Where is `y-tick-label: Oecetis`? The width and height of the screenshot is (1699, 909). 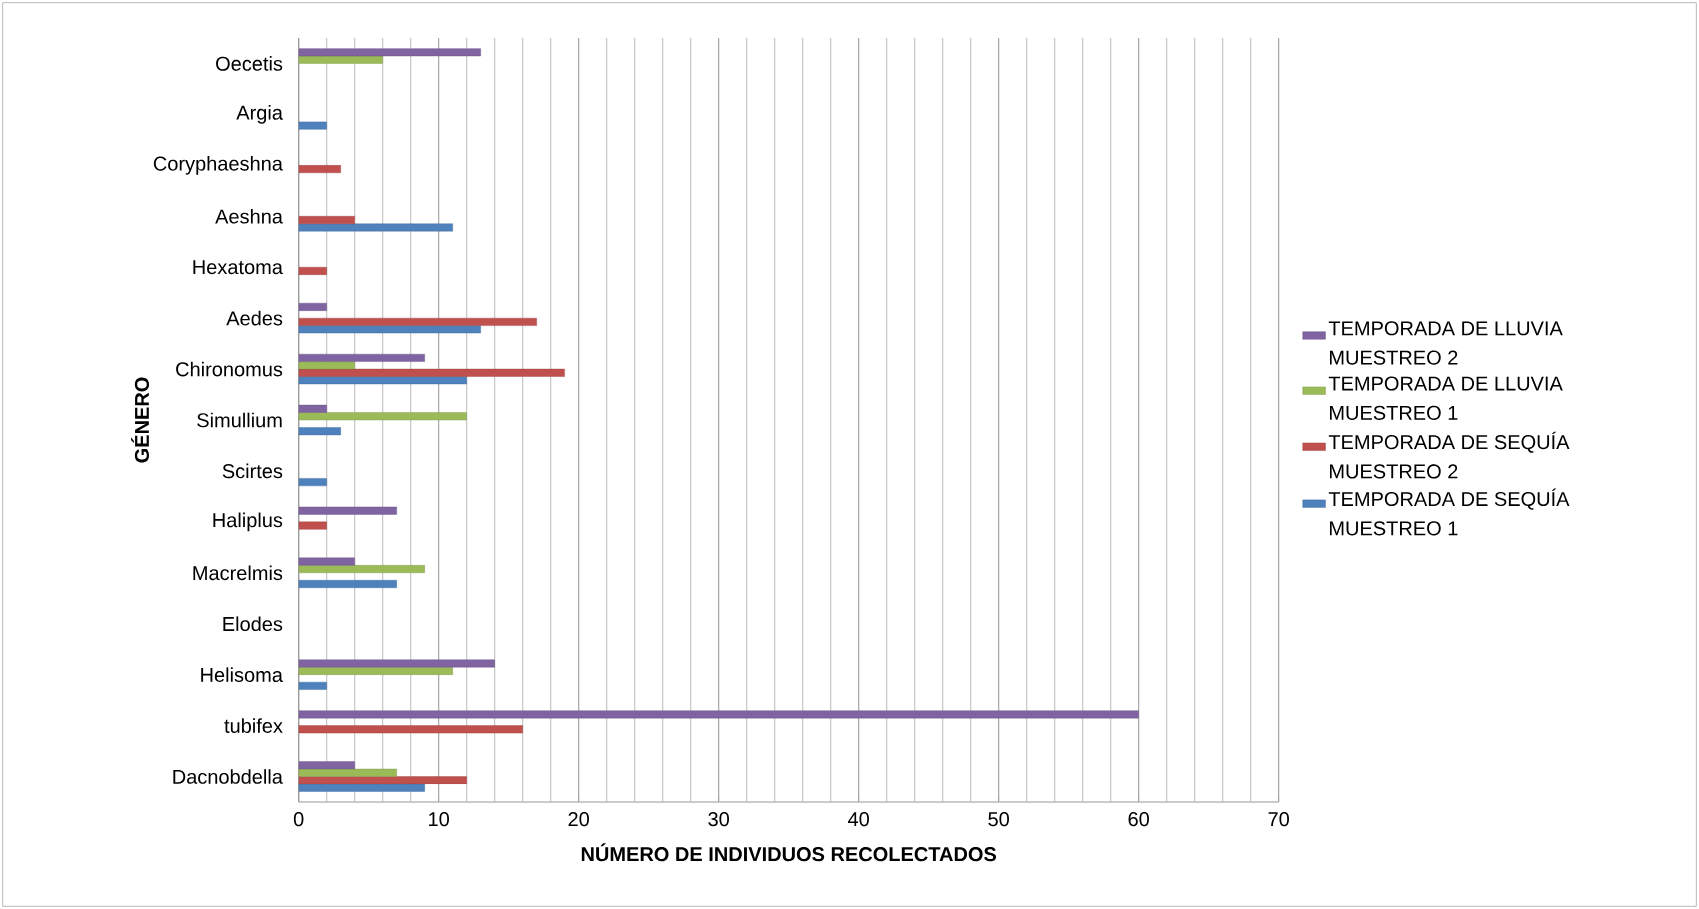
y-tick-label: Oecetis is located at coordinates (249, 63).